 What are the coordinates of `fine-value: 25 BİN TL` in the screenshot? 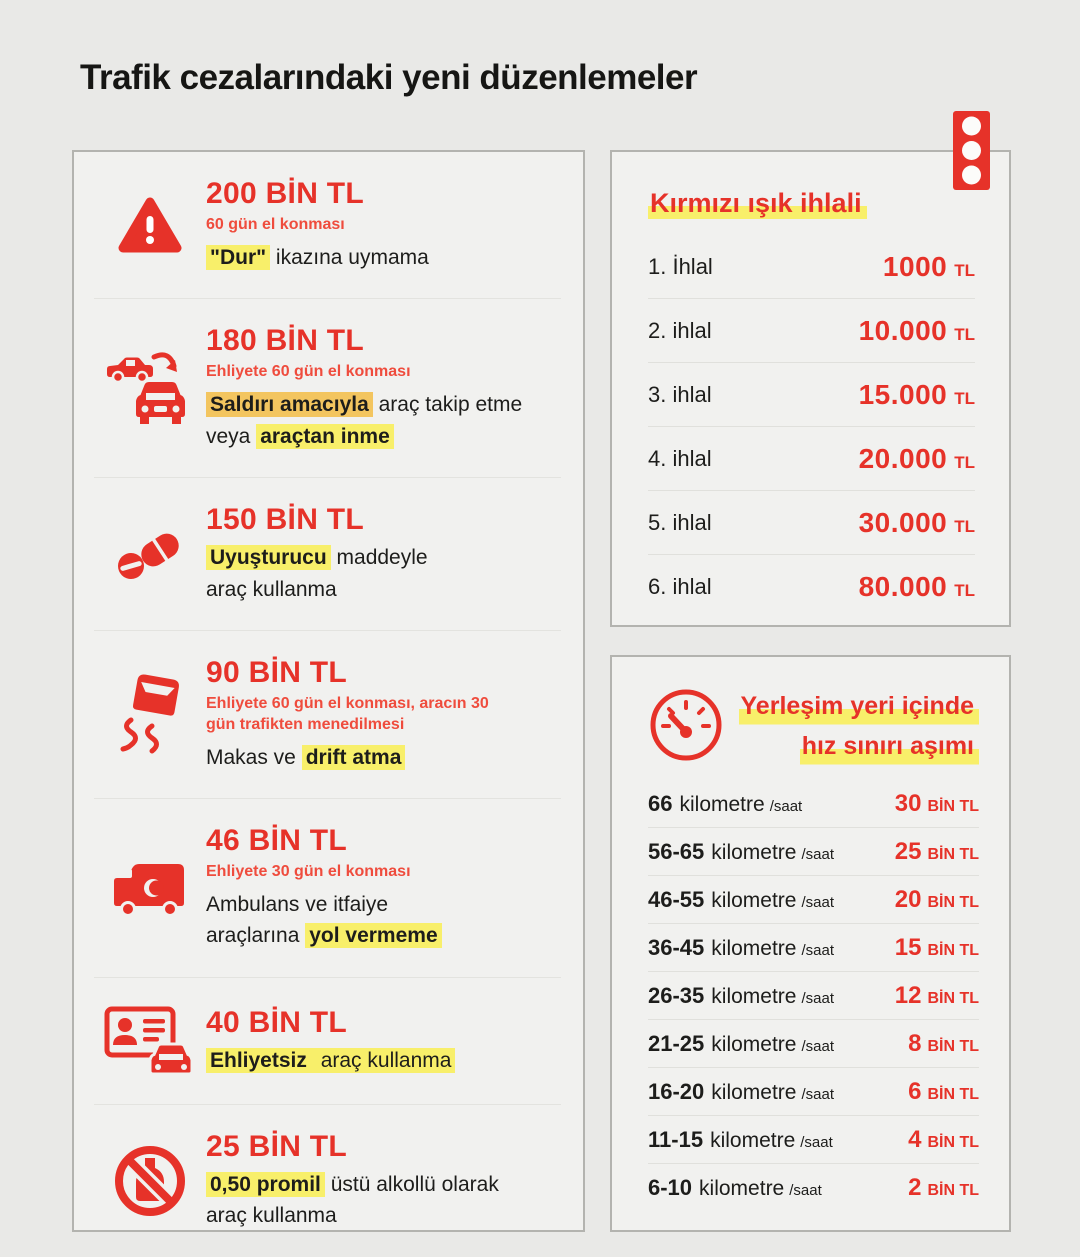 It's located at (936, 851).